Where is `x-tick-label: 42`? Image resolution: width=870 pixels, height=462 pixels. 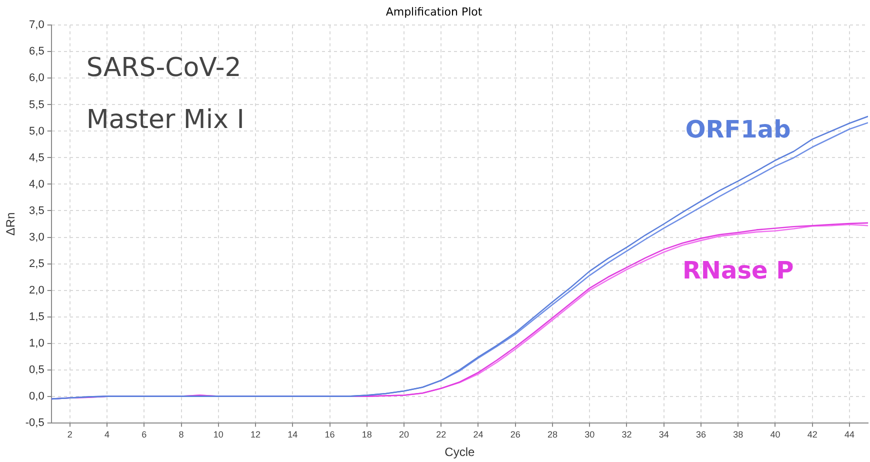 x-tick-label: 42 is located at coordinates (812, 435).